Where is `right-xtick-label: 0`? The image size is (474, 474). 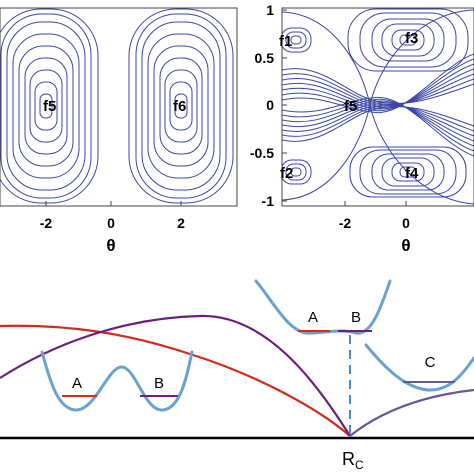
right-xtick-label: 0 is located at coordinates (406, 223).